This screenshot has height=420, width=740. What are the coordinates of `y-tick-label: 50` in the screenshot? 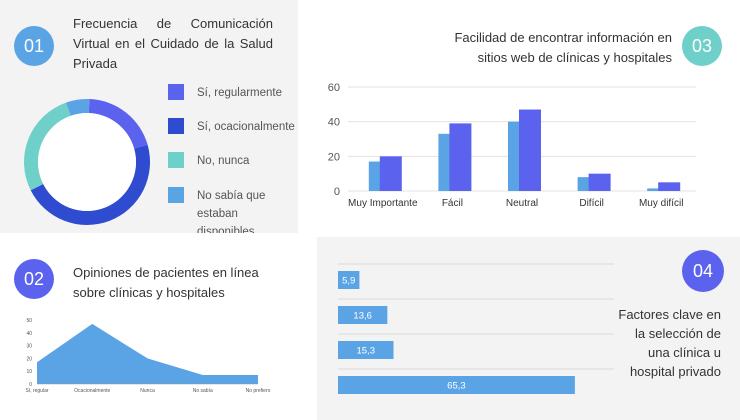 It's located at (29, 321).